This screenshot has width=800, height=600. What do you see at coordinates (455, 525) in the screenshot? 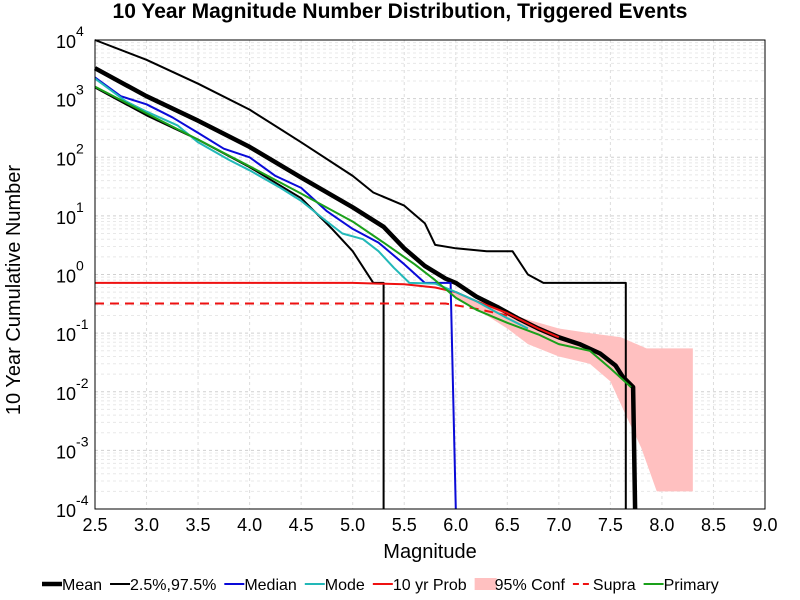
I see `x-tick-label: 6.0` at bounding box center [455, 525].